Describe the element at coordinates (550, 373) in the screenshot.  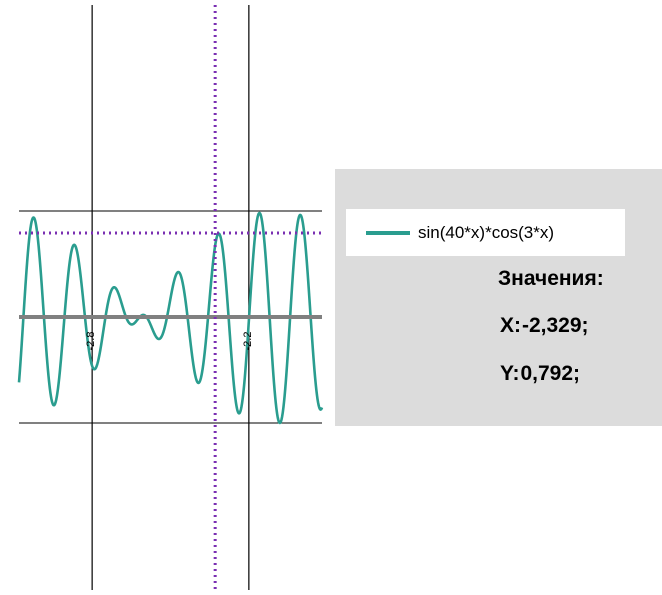
I see `readout-y-value: 0,792;` at that location.